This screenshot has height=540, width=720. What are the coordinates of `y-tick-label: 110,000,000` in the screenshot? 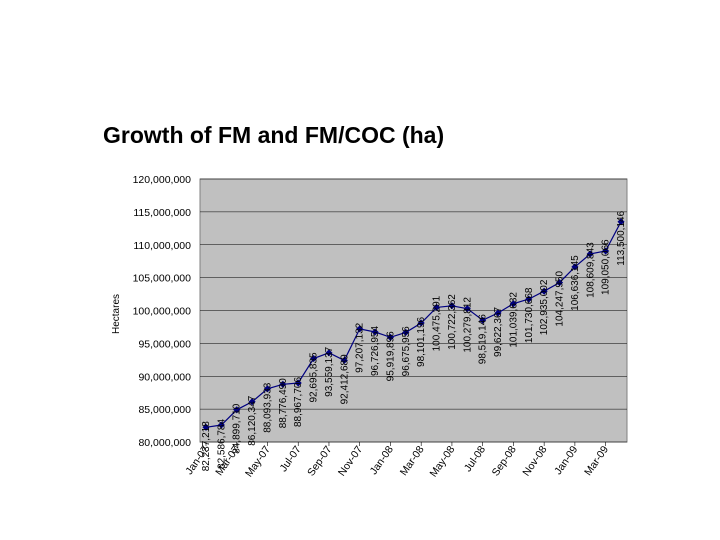 It's located at (162, 246).